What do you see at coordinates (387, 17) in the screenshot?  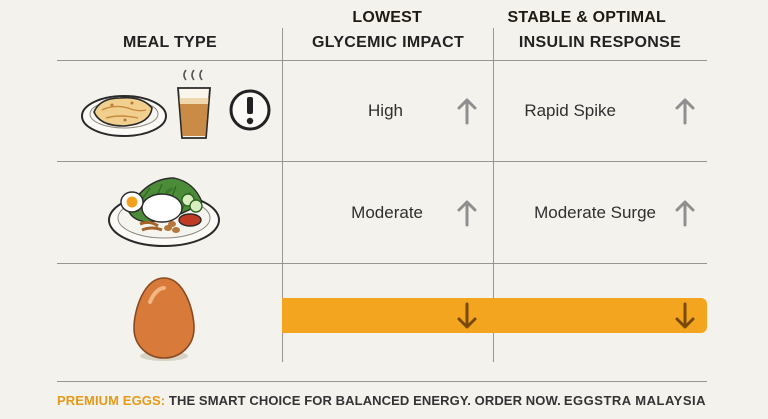 I see `glycemic-value-row-3: LOWEST` at bounding box center [387, 17].